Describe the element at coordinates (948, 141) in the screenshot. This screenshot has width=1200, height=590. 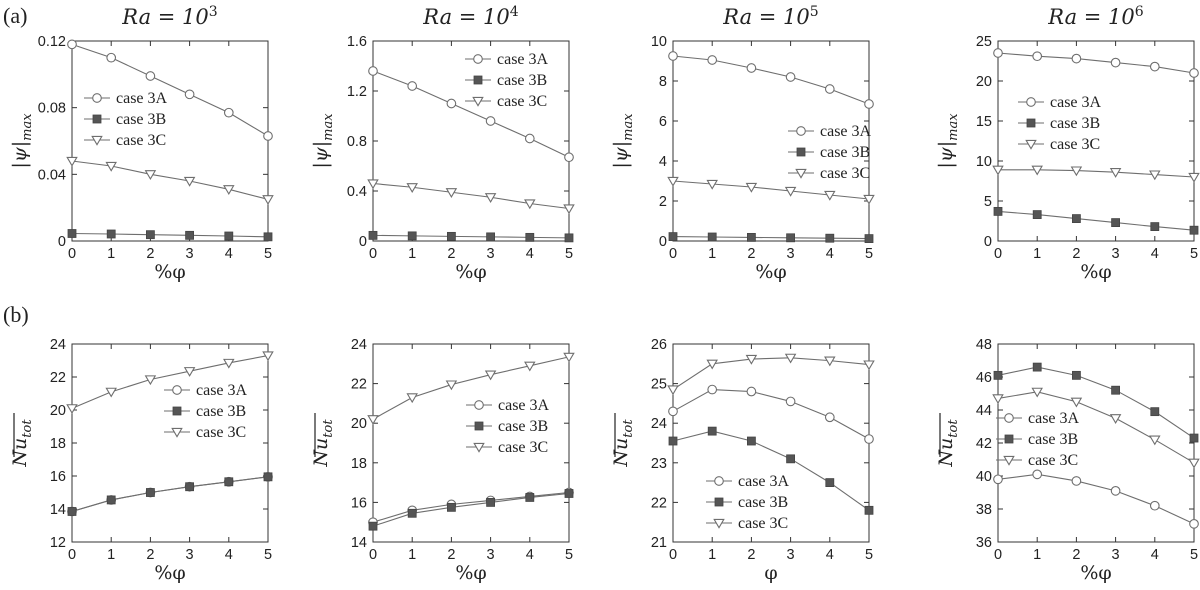
I see `y-axis-label: |ψ|max` at that location.